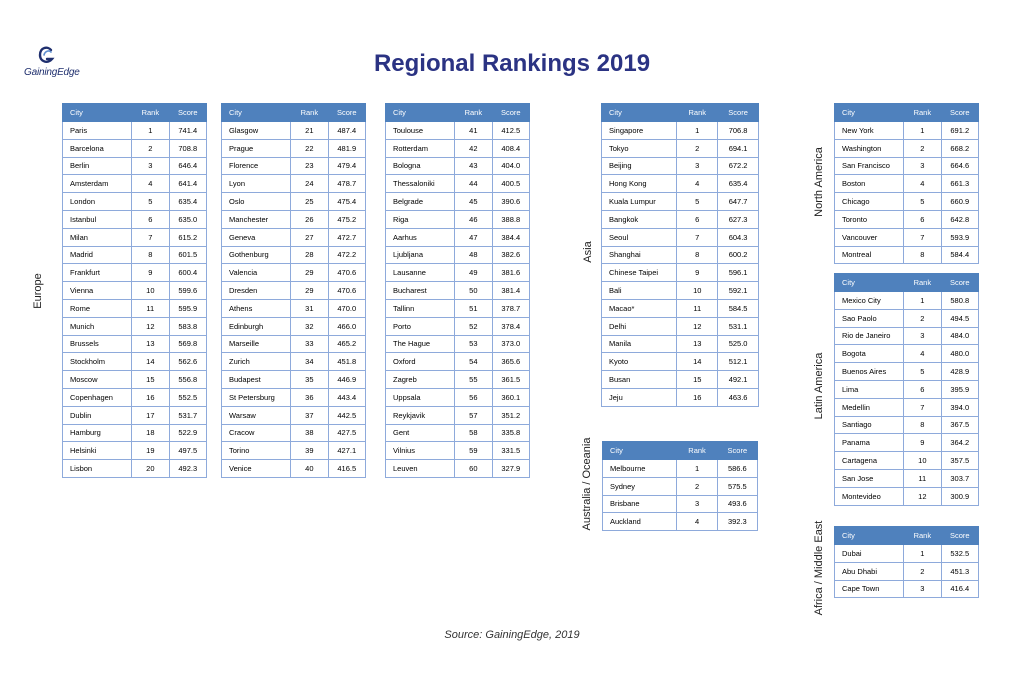 The height and width of the screenshot is (674, 1024). Describe the element at coordinates (256, 468) in the screenshot. I see `city-cell: Venice` at that location.